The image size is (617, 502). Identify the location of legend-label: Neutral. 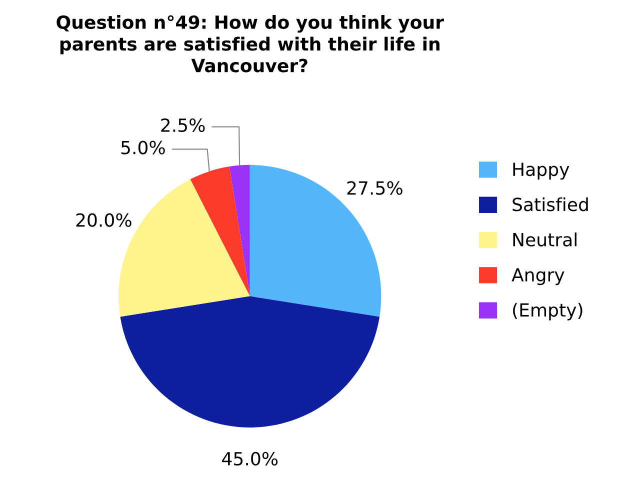
(544, 239).